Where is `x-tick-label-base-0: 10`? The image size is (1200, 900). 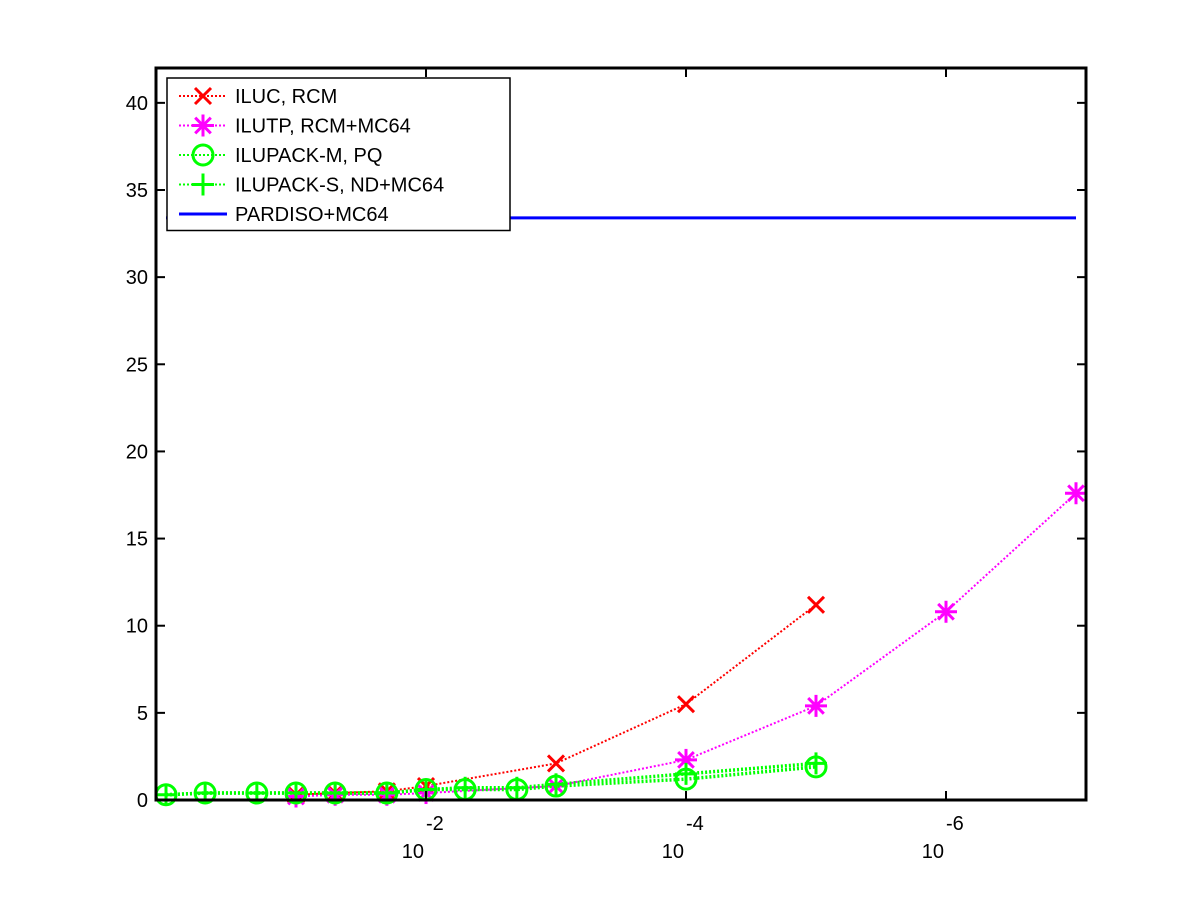 x-tick-label-base-0: 10 is located at coordinates (413, 852).